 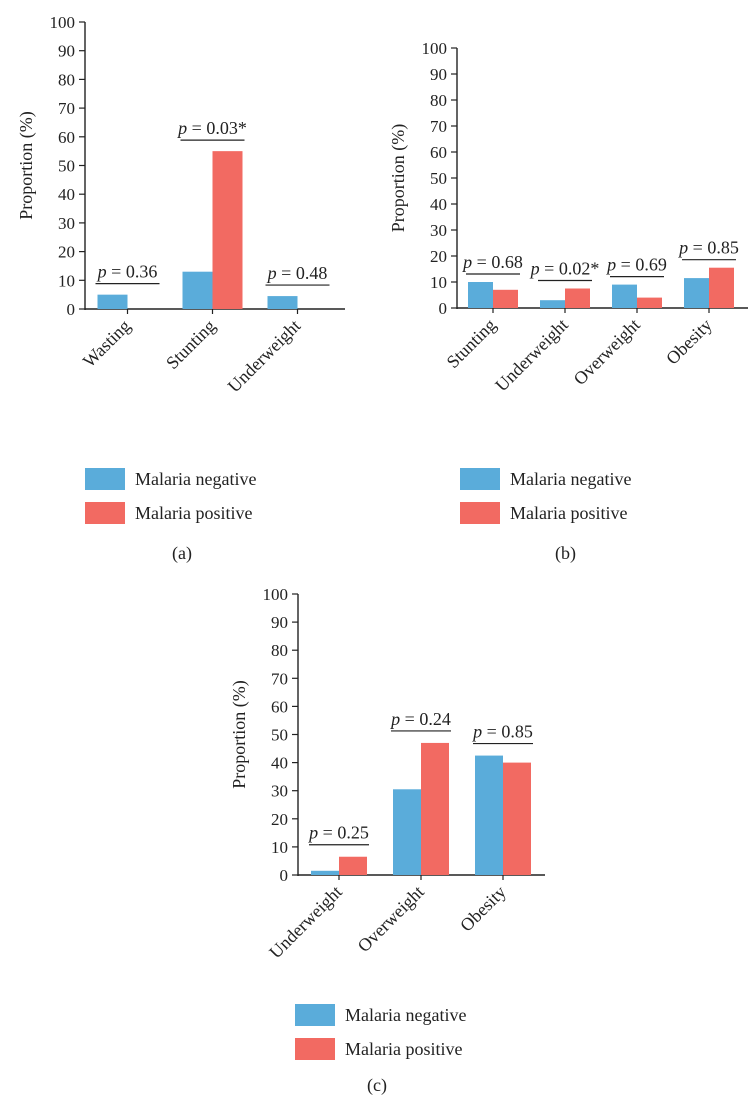 I want to click on panel-label-b: (b), so click(x=565, y=553).